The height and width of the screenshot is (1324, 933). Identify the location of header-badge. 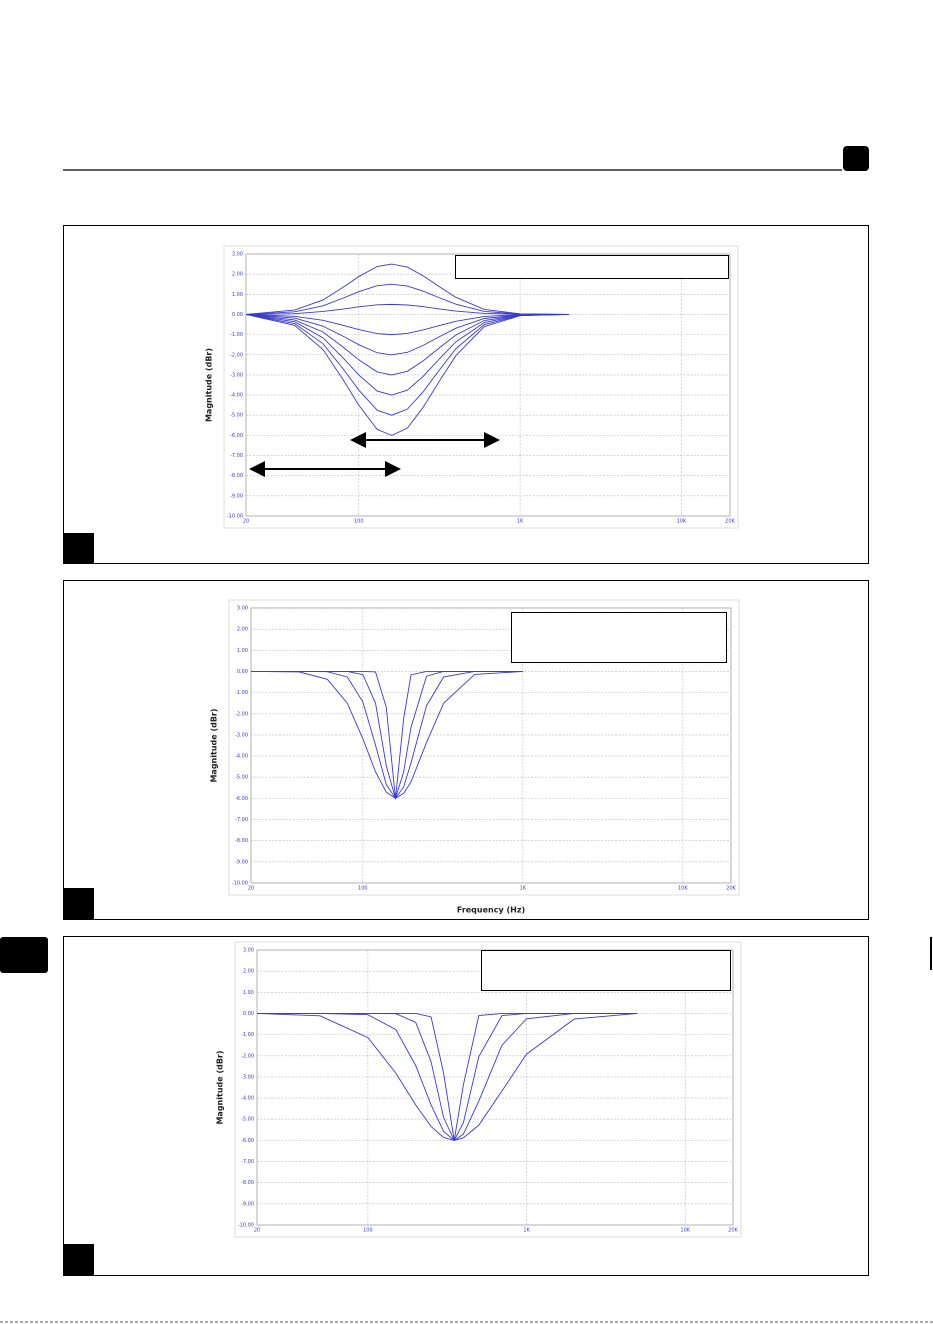
(856, 158).